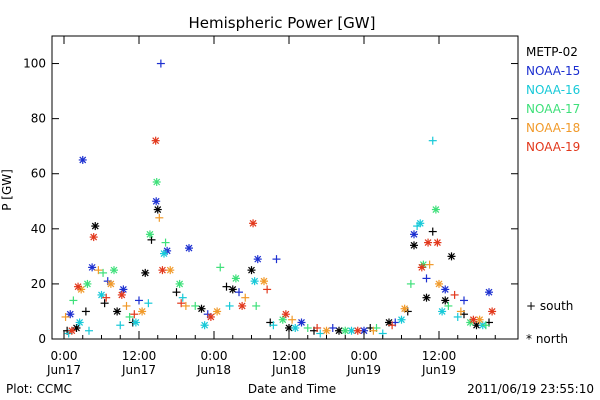  I want to click on x-tick-label-time: 0:00, so click(64, 356).